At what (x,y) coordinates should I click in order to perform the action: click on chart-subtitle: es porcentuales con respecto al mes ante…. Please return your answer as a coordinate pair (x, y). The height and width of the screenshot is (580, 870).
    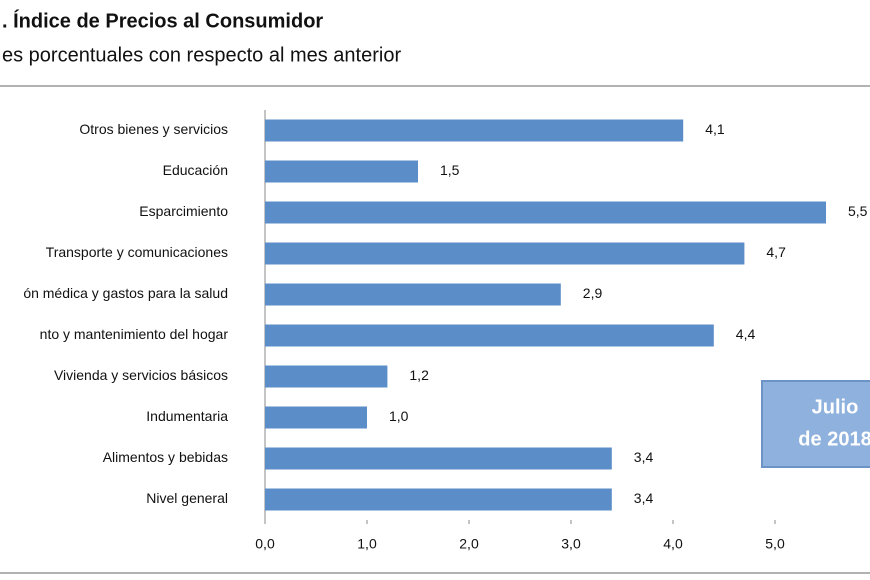
    Looking at the image, I should click on (201, 55).